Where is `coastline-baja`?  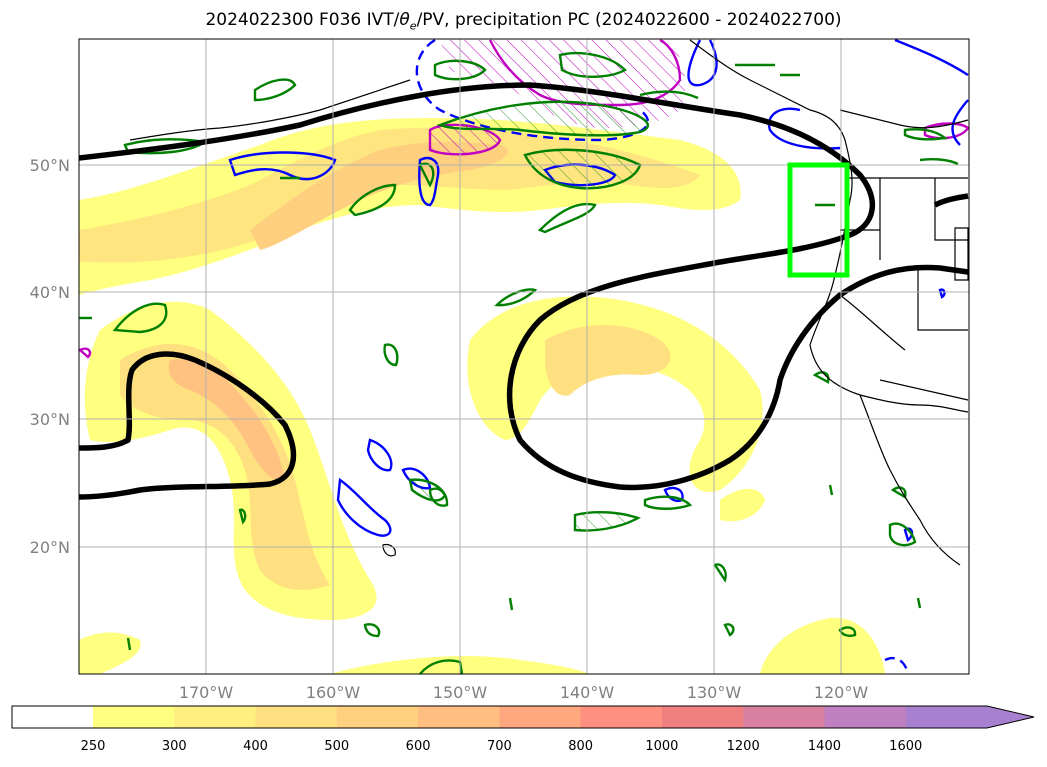 coastline-baja is located at coordinates (910, 480).